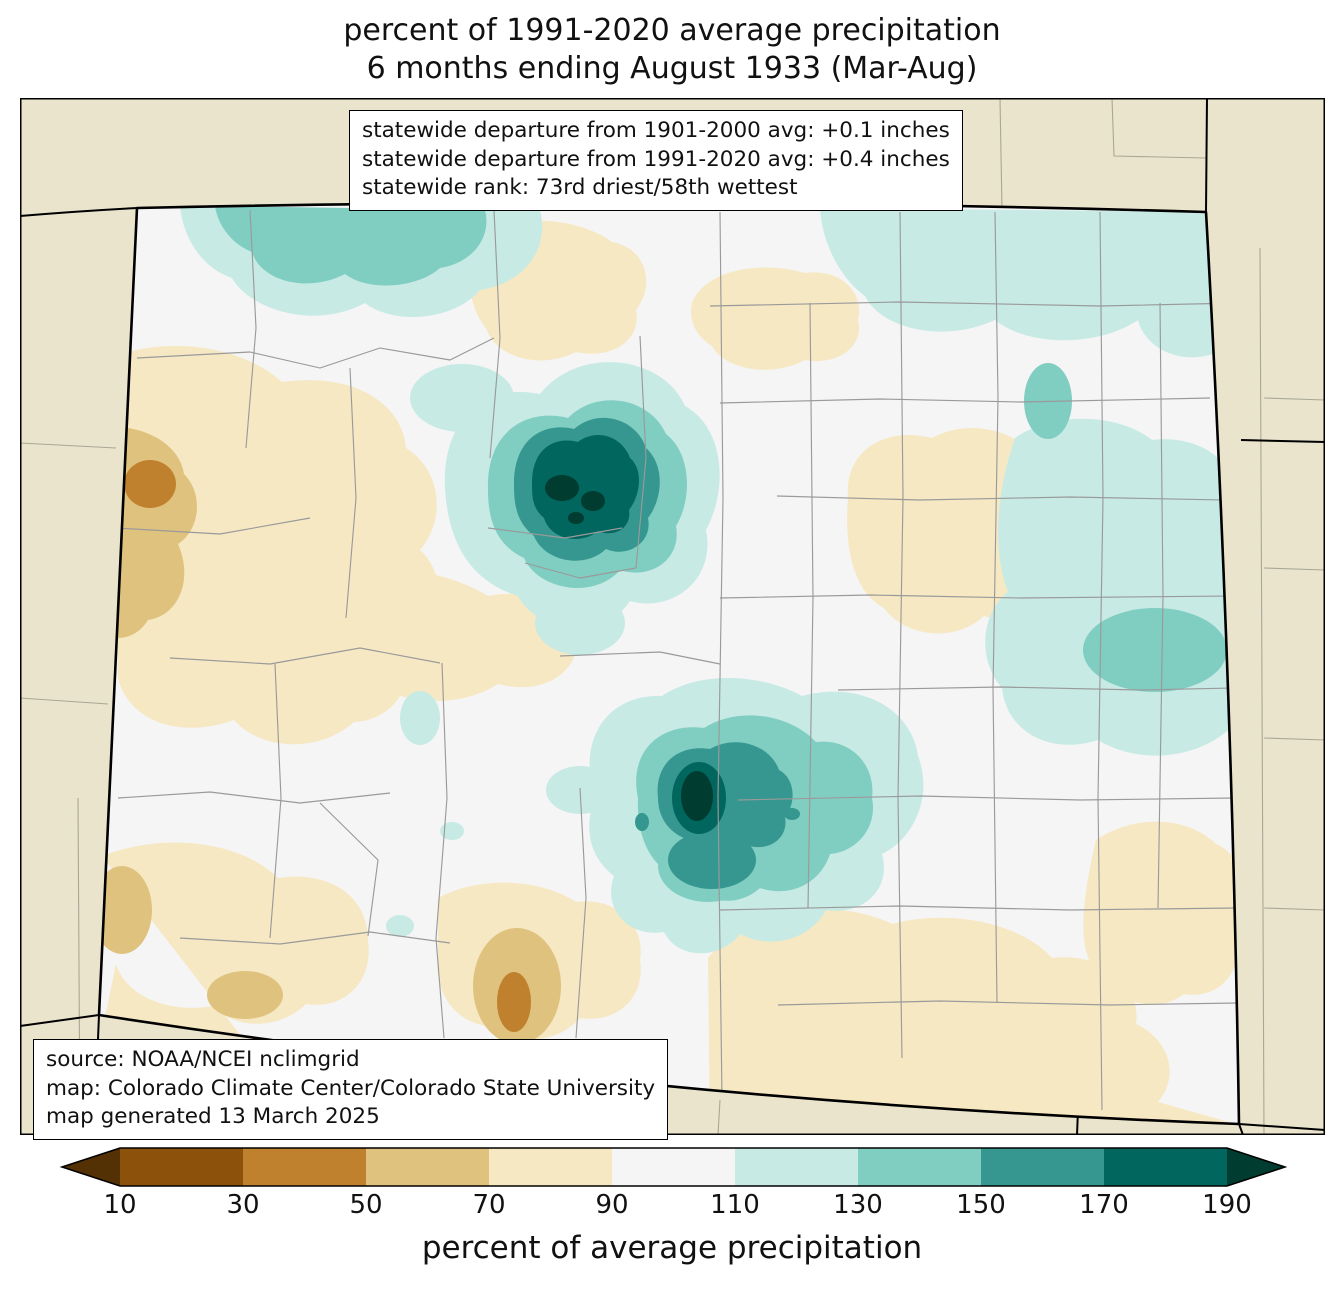 Image resolution: width=1344 pixels, height=1299 pixels. What do you see at coordinates (735, 1205) in the screenshot?
I see `colorbar-tick-label: 110` at bounding box center [735, 1205].